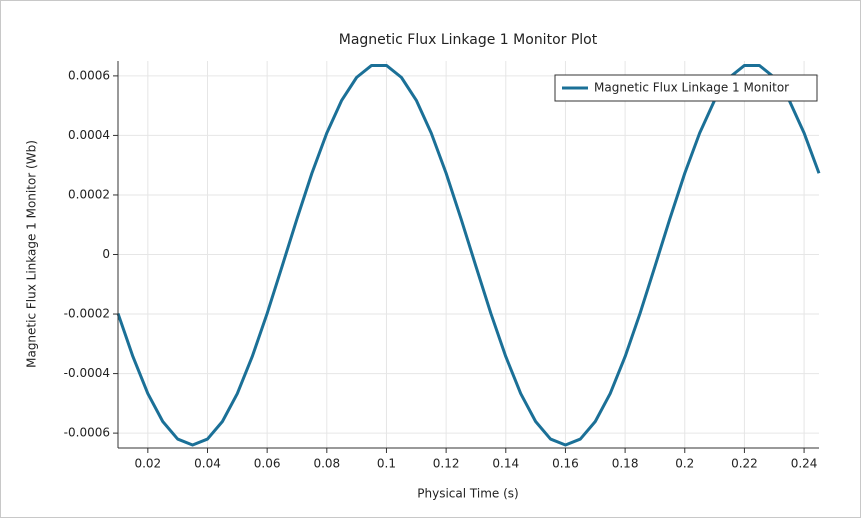 The image size is (861, 519). What do you see at coordinates (87, 314) in the screenshot?
I see `y-tick-label: -0.0002` at bounding box center [87, 314].